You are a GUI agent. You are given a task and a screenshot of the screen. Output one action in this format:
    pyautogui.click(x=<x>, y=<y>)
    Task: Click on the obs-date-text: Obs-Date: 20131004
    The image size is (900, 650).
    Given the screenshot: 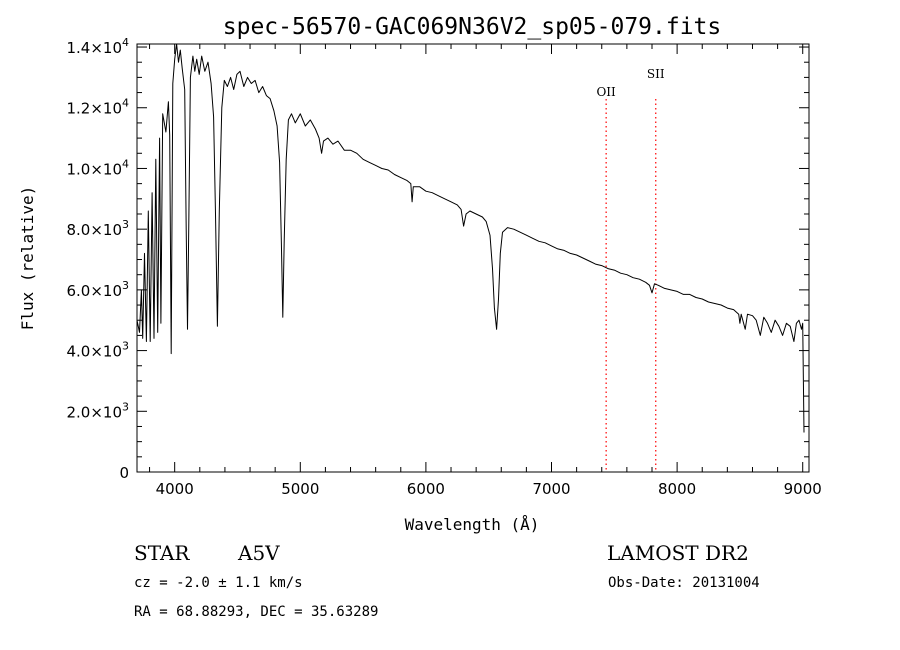 What is the action you would take?
    pyautogui.click(x=684, y=583)
    